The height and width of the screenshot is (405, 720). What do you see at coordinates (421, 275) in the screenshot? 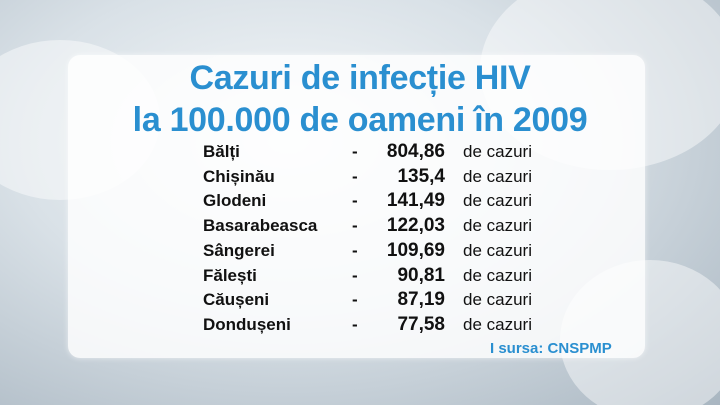
I see `case-rate: 90,81` at bounding box center [421, 275].